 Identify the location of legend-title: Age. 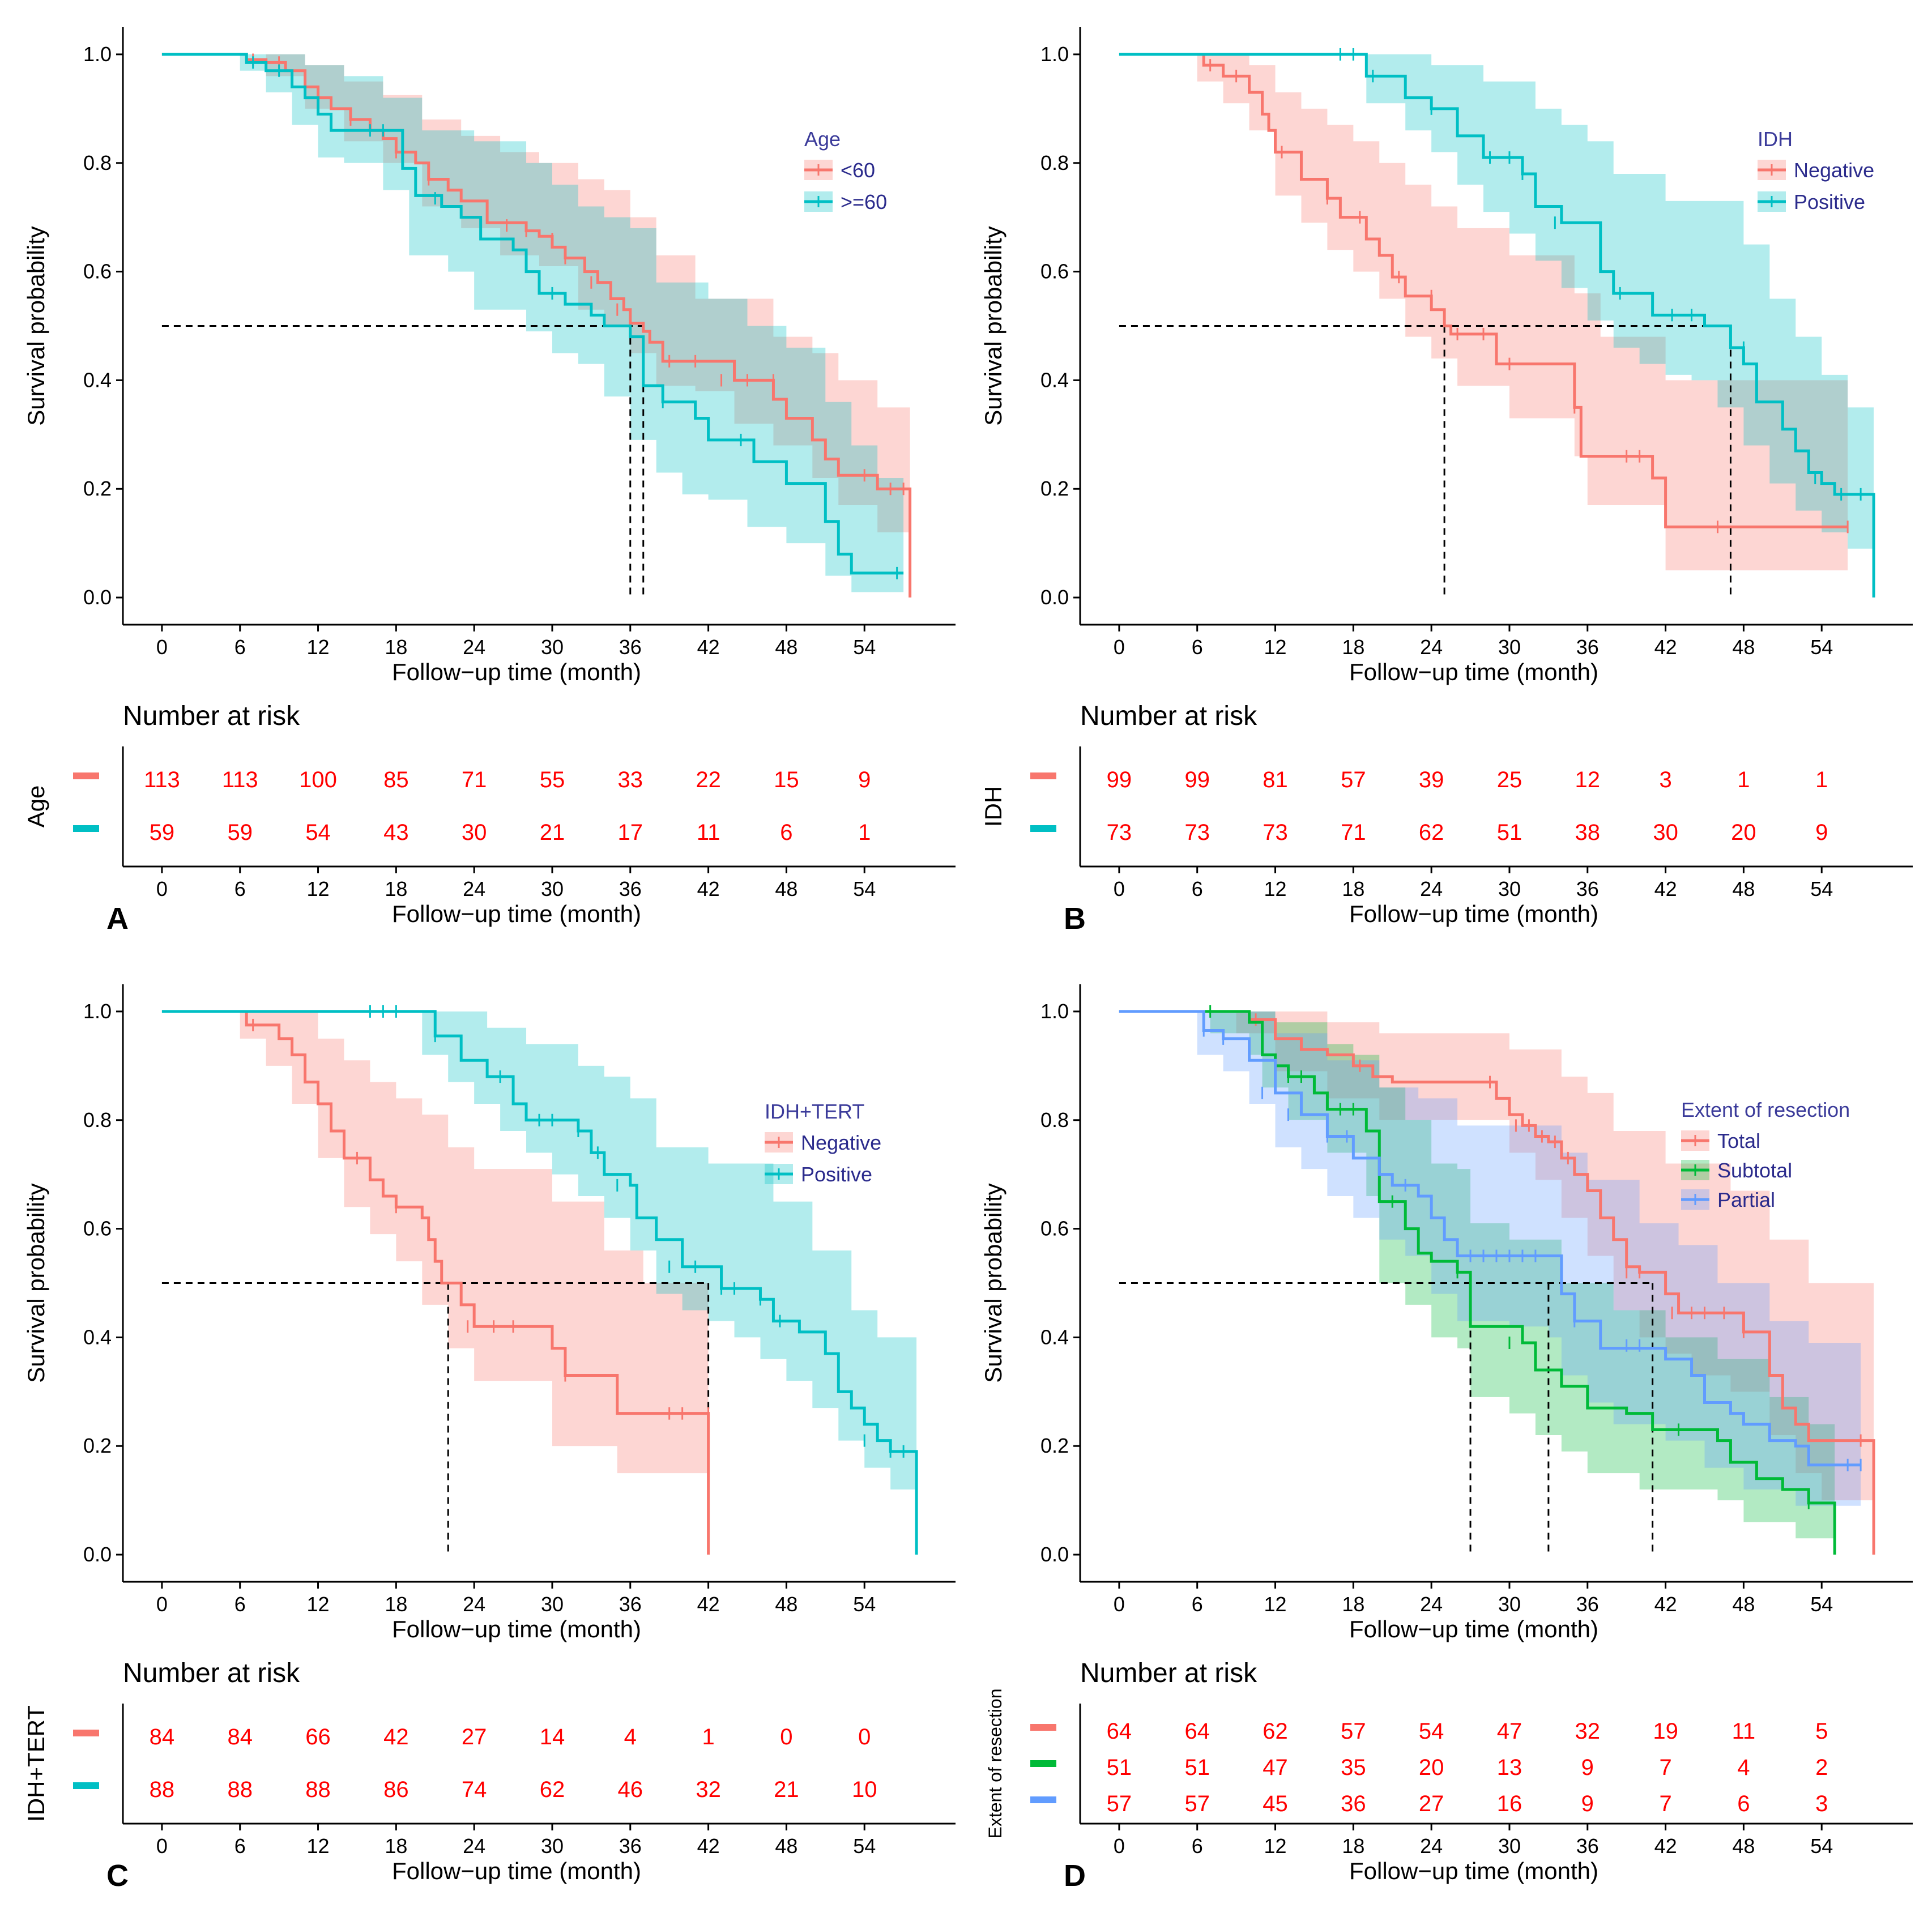
(822, 139).